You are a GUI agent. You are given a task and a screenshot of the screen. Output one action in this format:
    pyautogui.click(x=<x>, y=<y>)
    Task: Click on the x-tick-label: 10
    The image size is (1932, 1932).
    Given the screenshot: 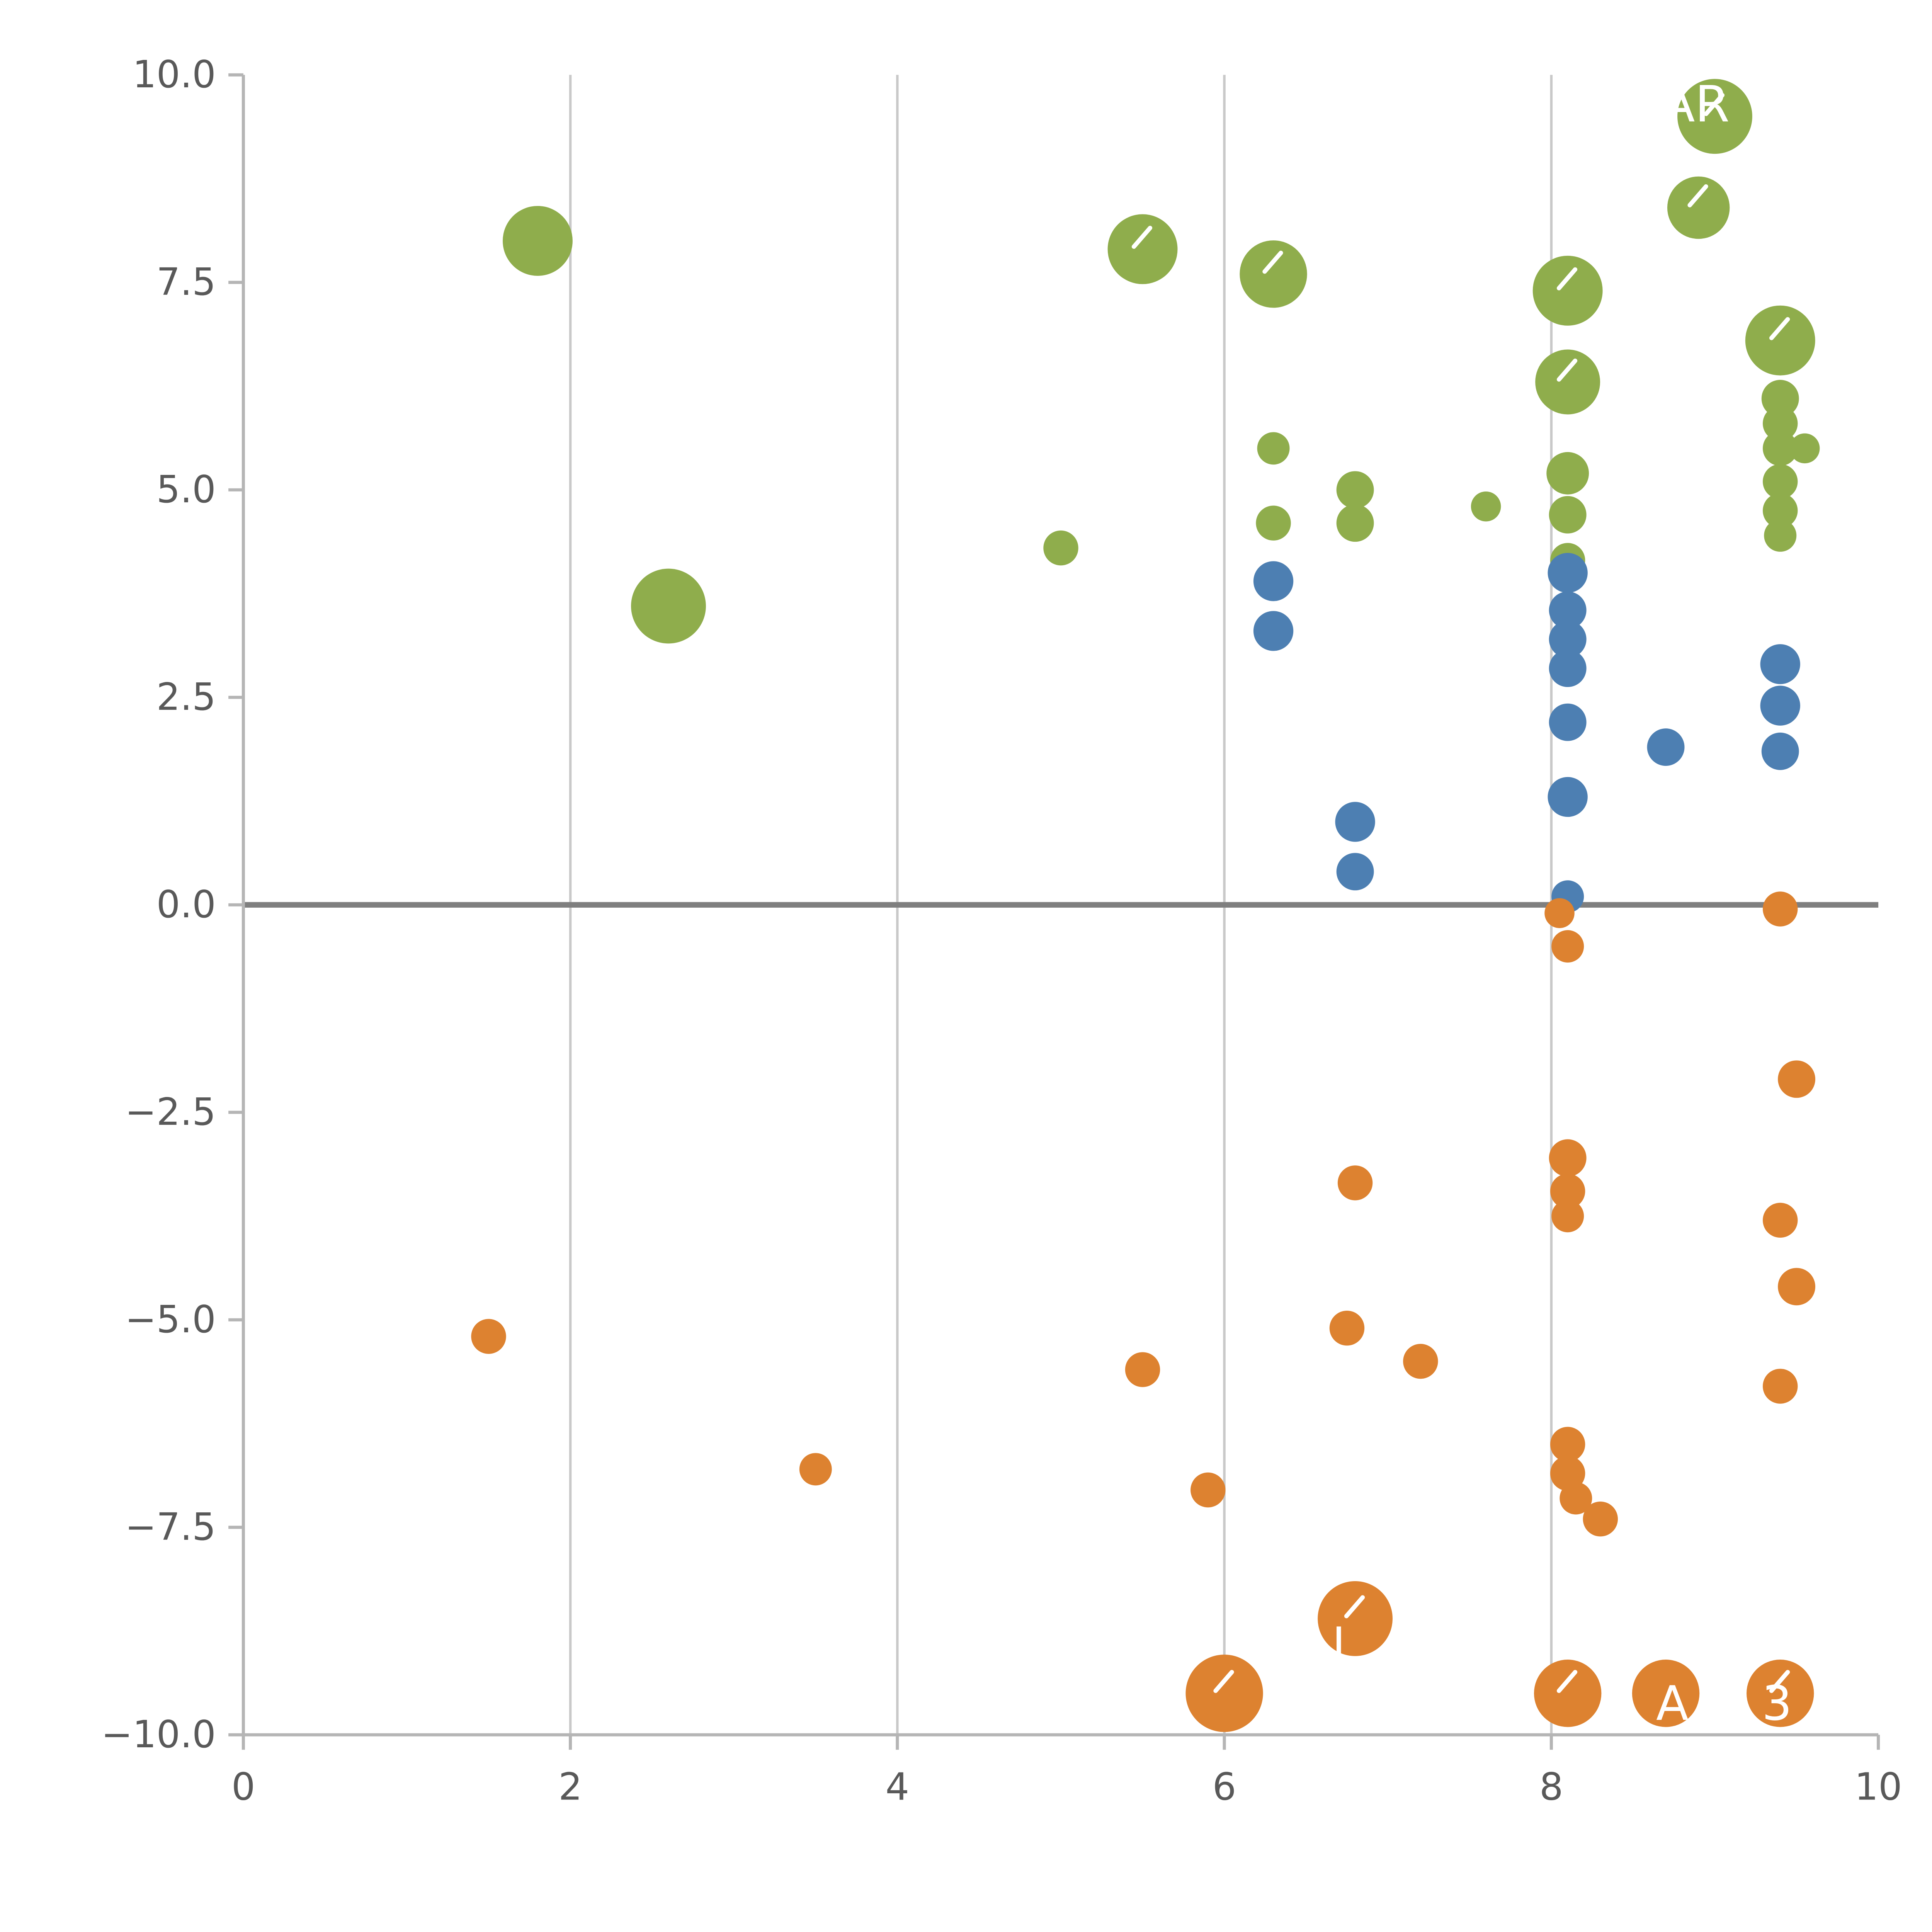 What is the action you would take?
    pyautogui.click(x=1878, y=1787)
    